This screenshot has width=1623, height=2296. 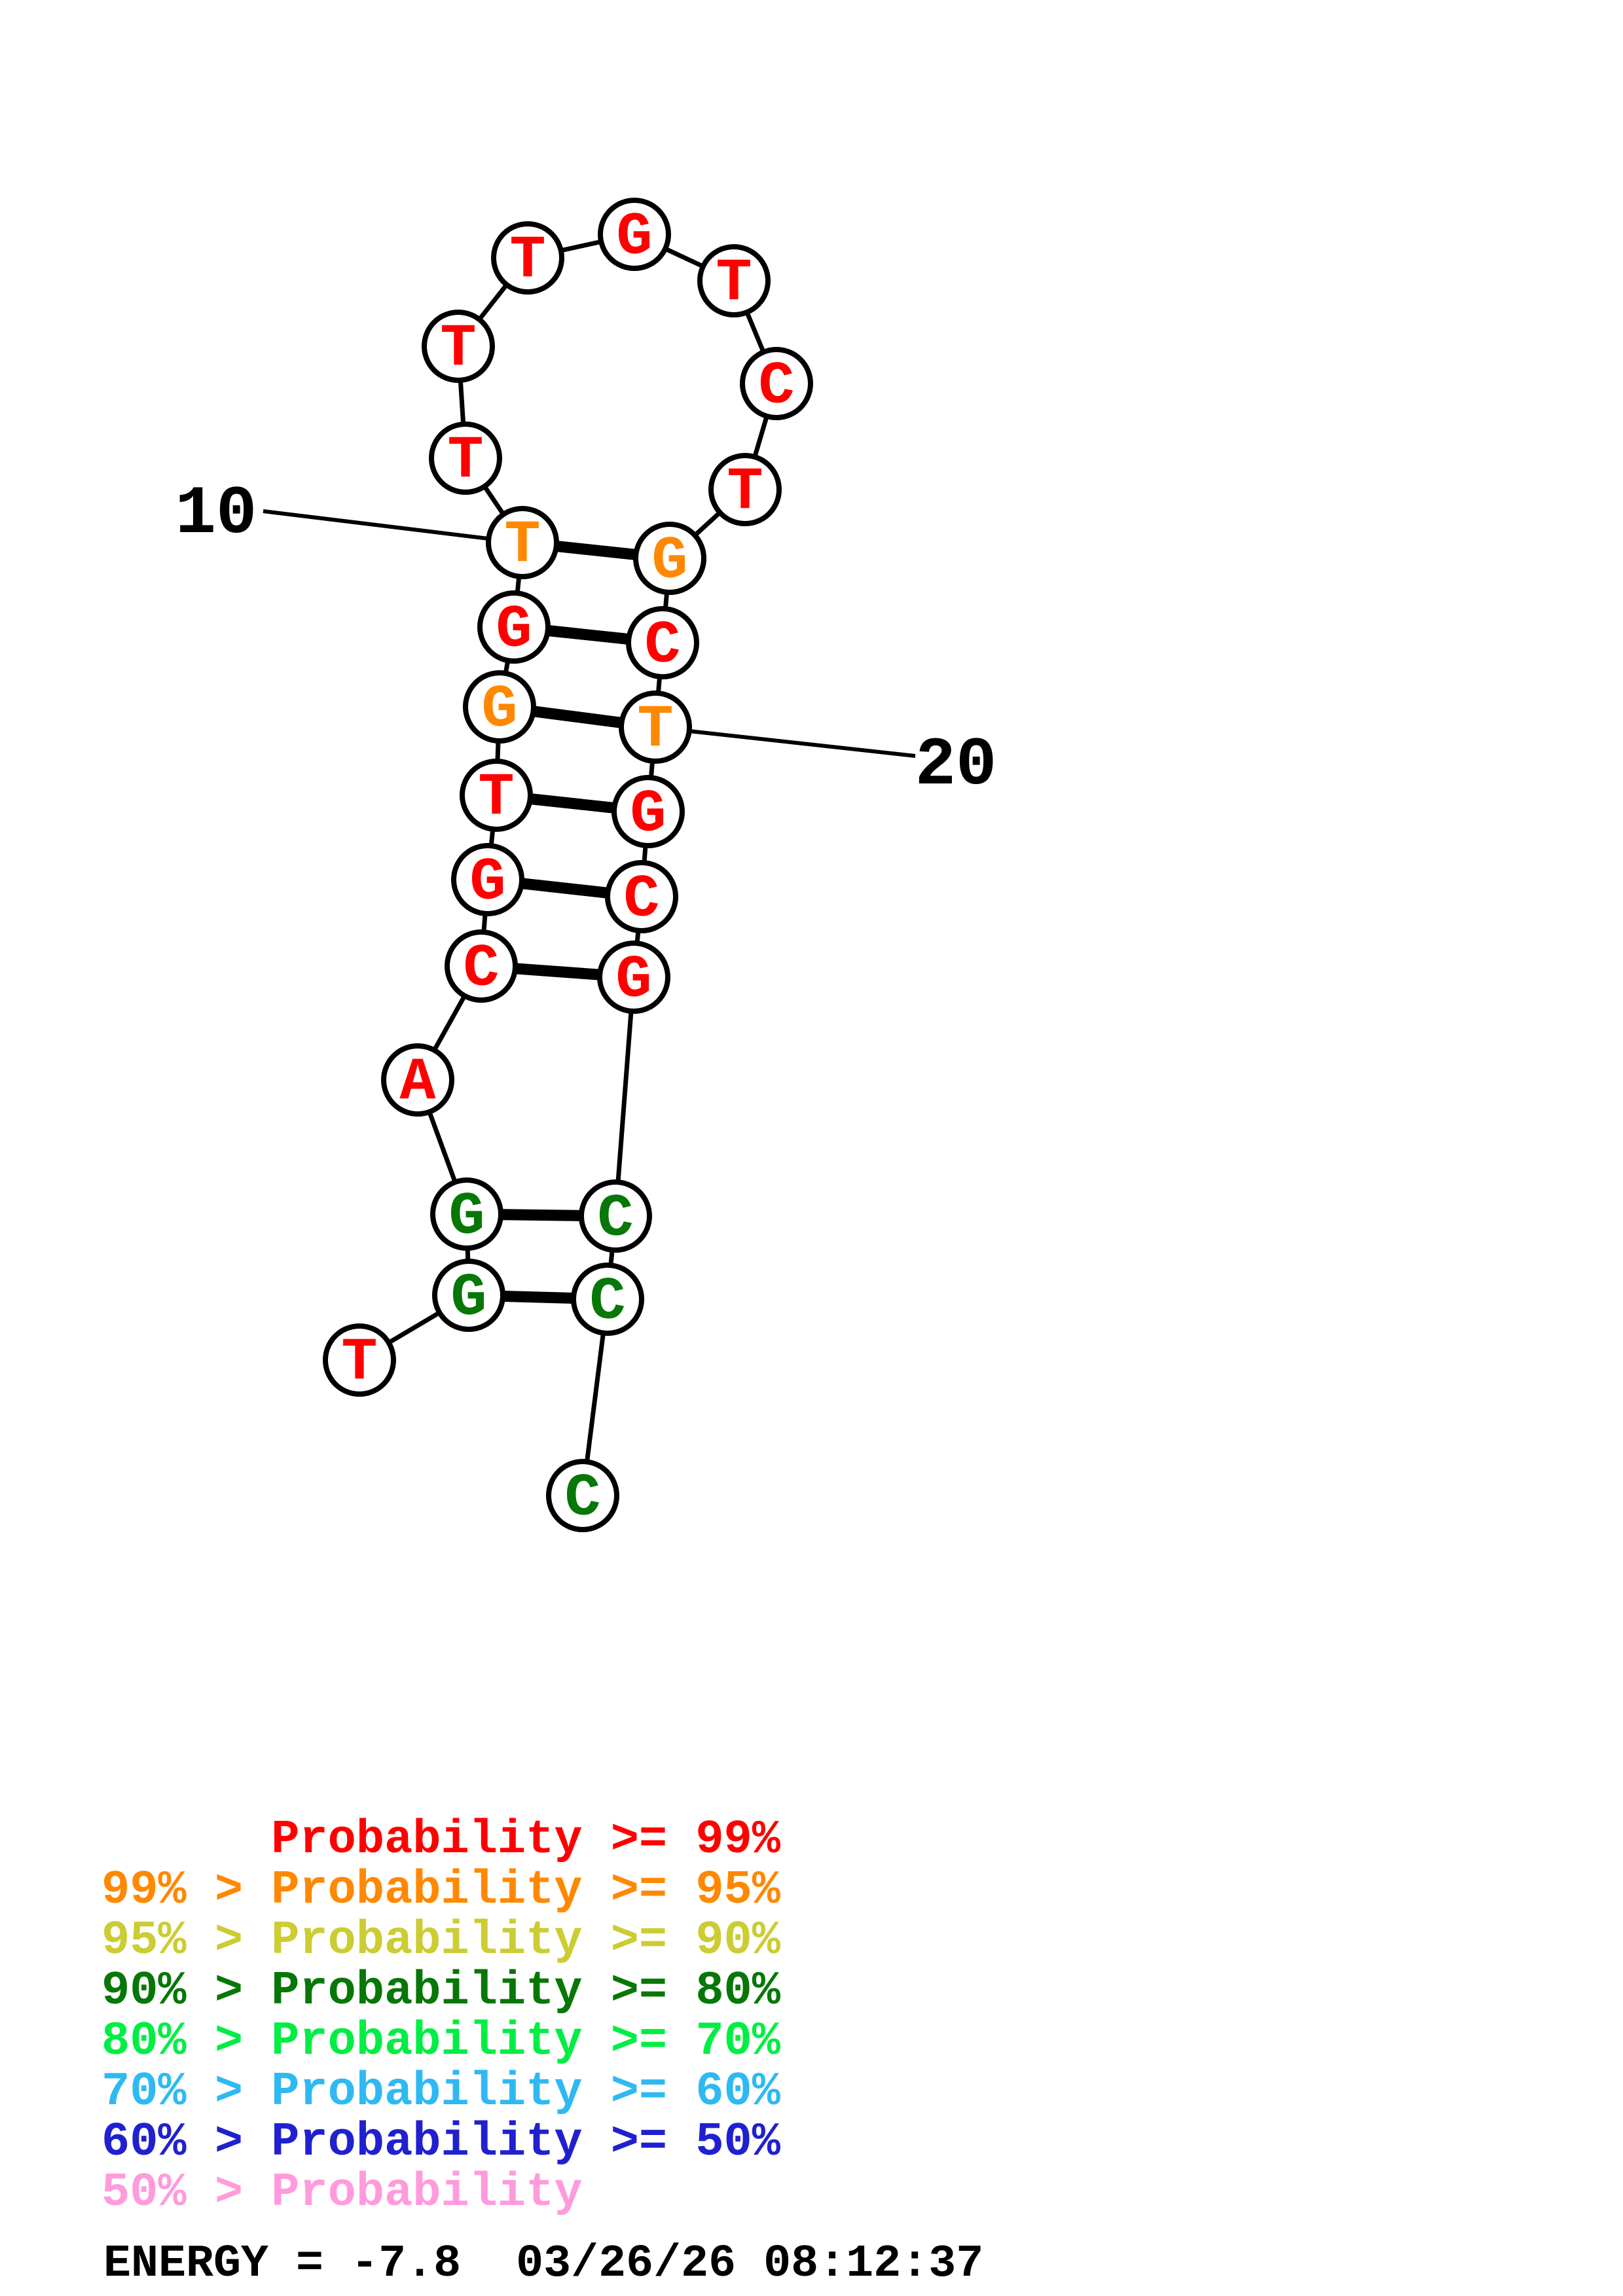 I want to click on legend-line: 70% > Probability >= 60%, so click(x=440, y=2092).